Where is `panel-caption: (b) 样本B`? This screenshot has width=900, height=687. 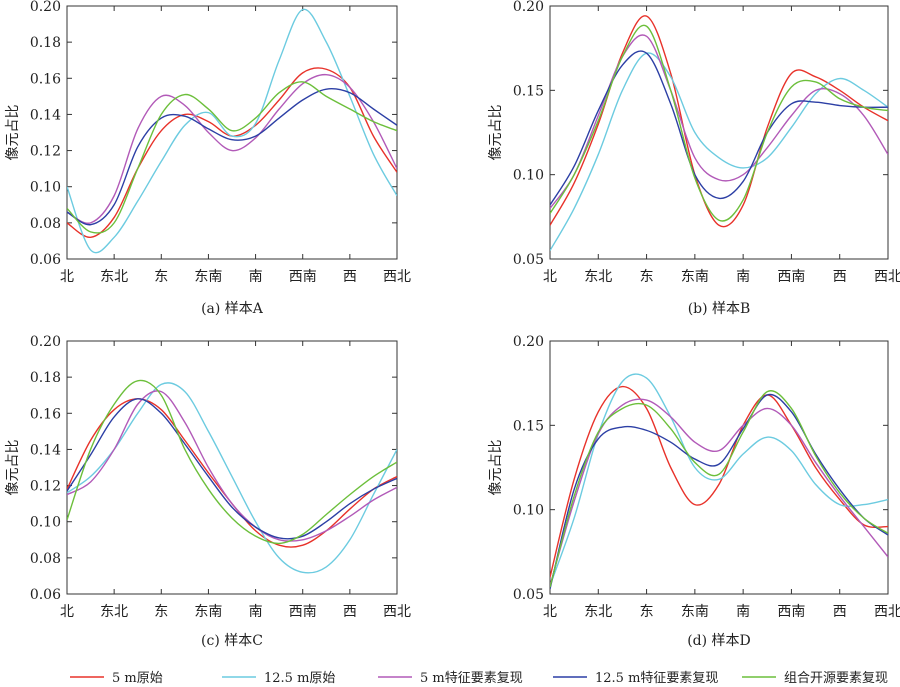 panel-caption: (b) 样本B is located at coordinates (719, 309).